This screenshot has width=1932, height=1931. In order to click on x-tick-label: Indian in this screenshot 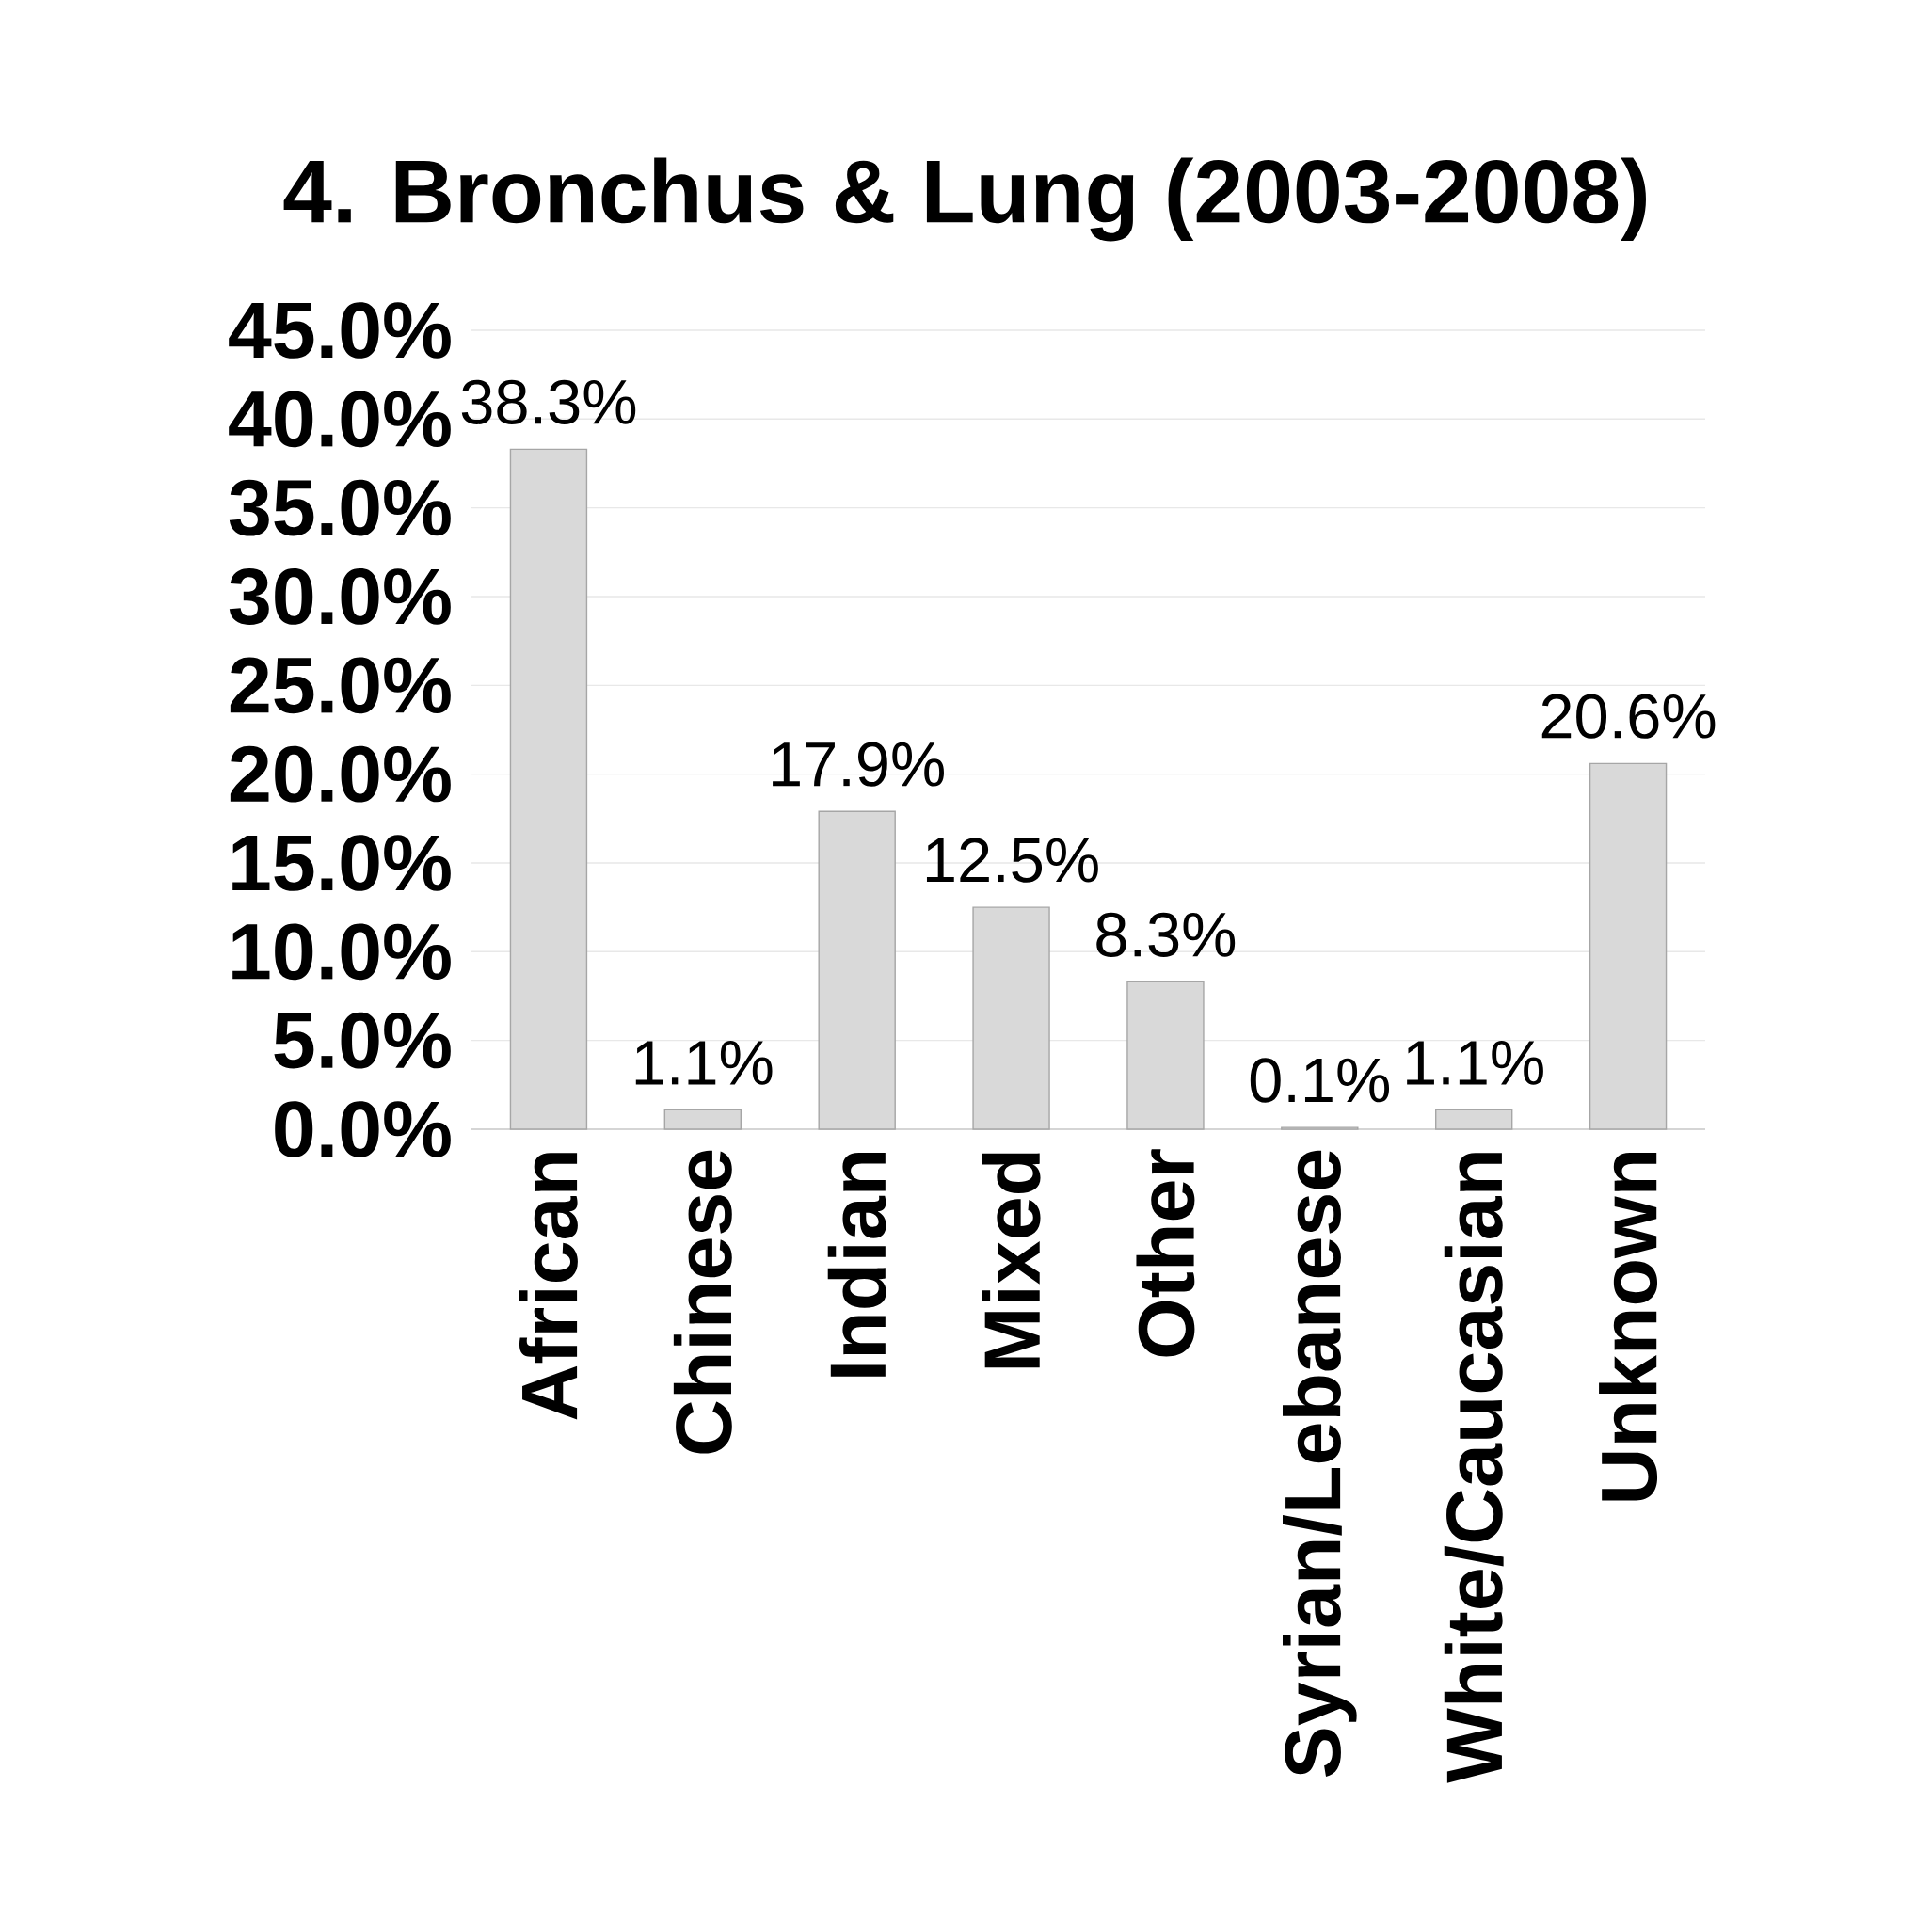, I will do `click(856, 1265)`.